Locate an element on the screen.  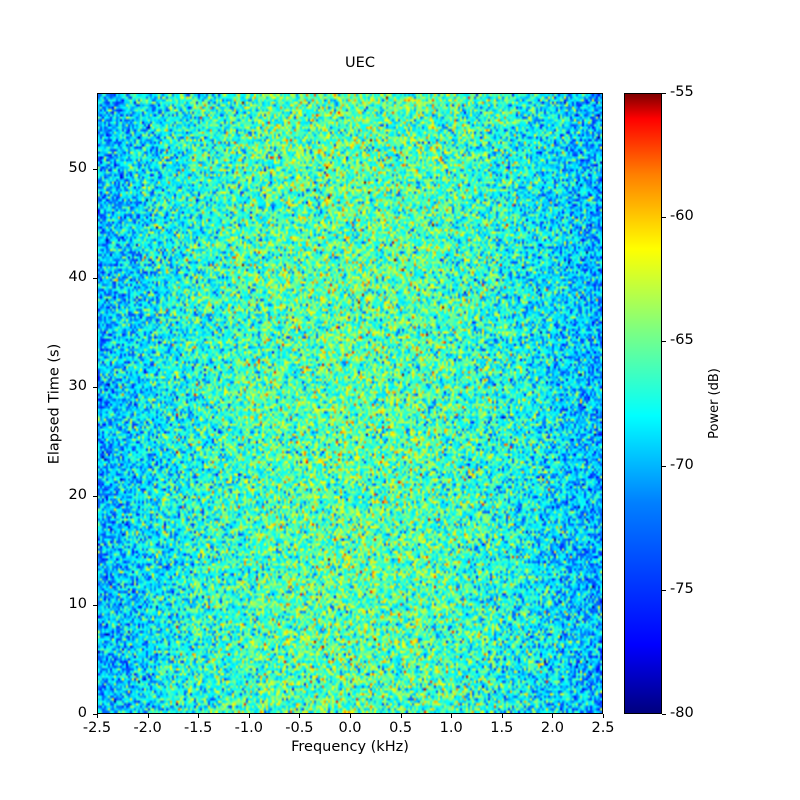
colorbar-tick-label: -60 is located at coordinates (682, 216).